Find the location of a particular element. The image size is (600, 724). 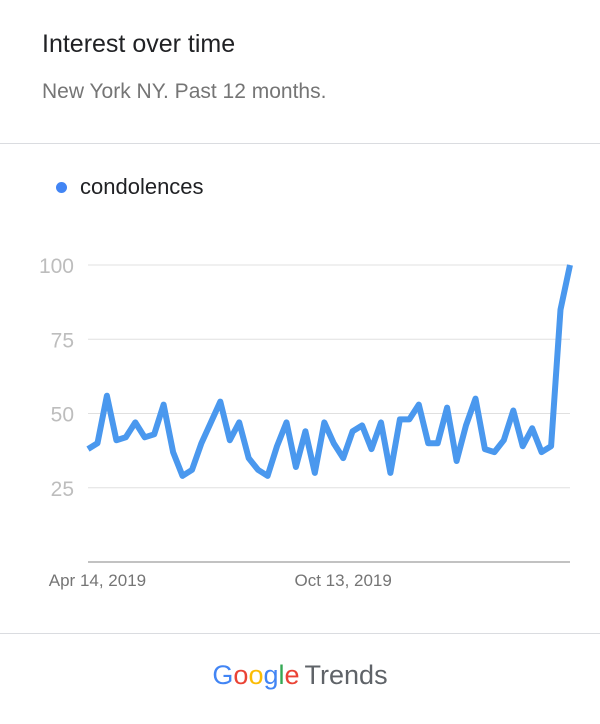

legend: condolences is located at coordinates (130, 187).